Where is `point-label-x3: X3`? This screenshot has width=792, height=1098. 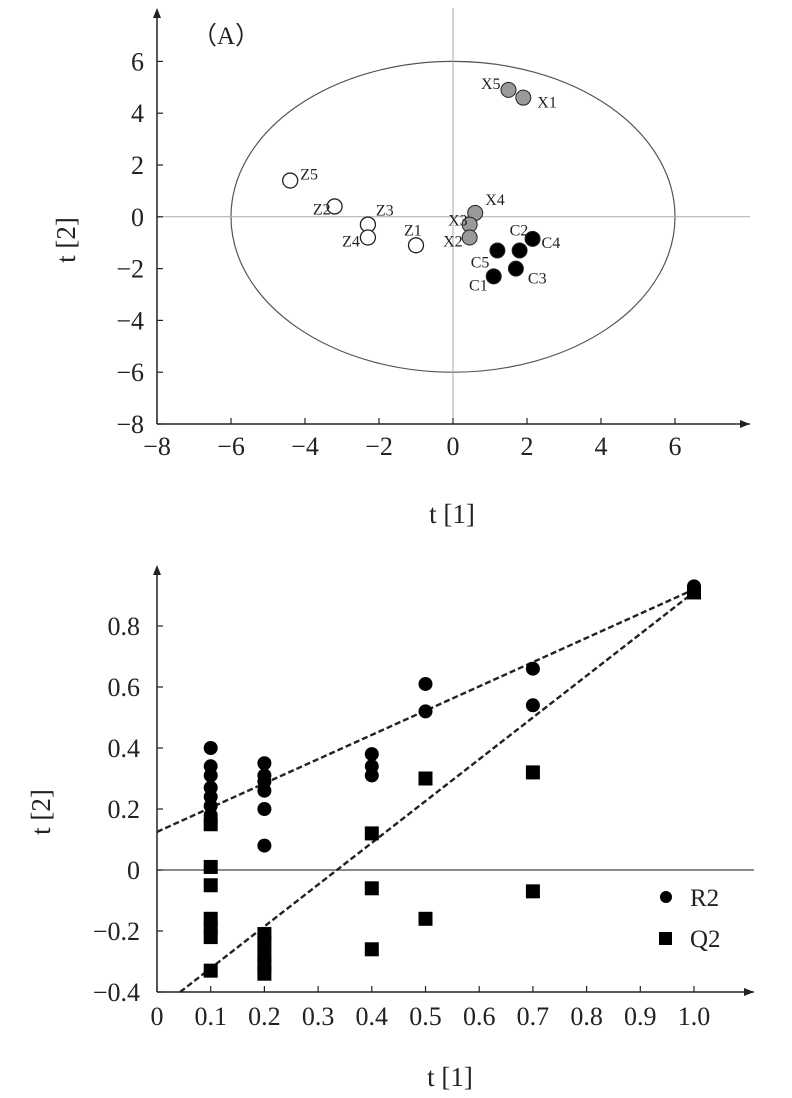
point-label-x3: X3 is located at coordinates (458, 221).